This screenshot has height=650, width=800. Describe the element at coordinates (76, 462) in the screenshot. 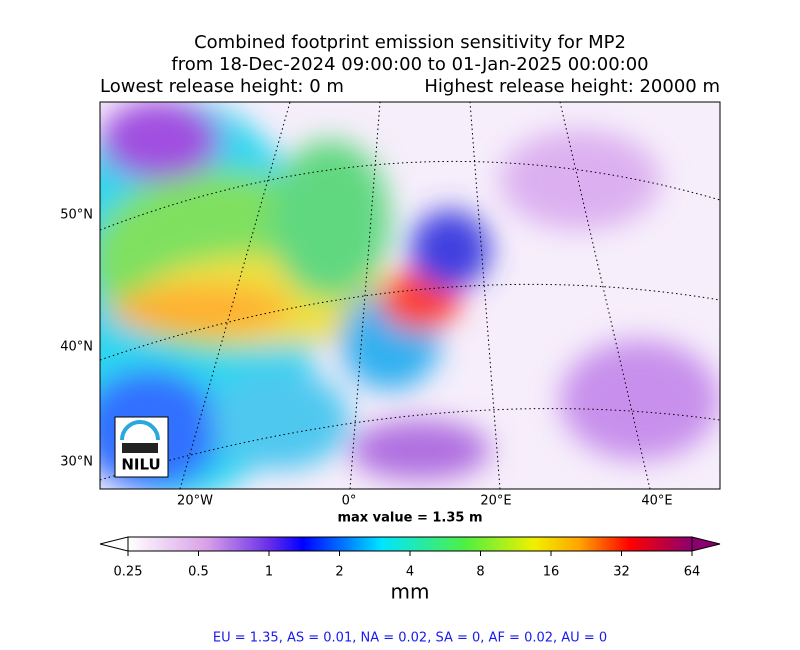

I see `lat-label: 30°N` at that location.